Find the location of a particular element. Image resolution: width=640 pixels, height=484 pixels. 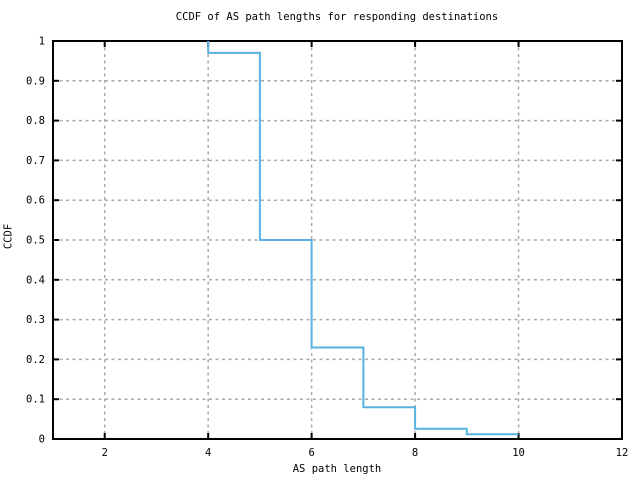

x-tick-label: 10 is located at coordinates (518, 453).